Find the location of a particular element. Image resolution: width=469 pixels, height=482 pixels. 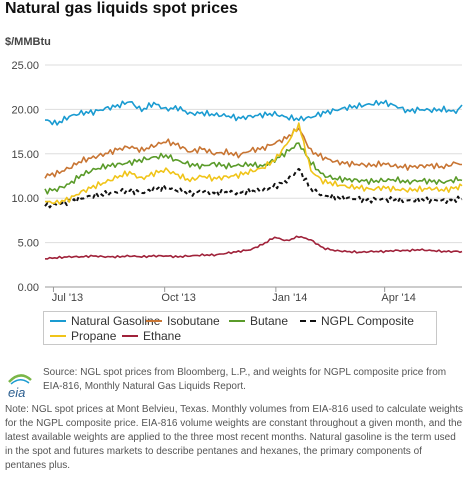

series-line-butane is located at coordinates (253, 168).